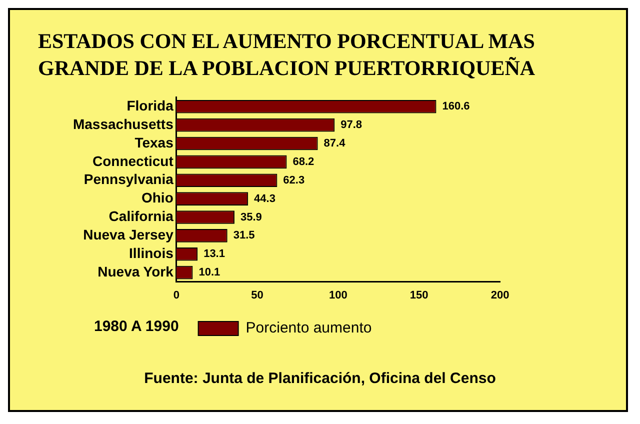  Describe the element at coordinates (157, 198) in the screenshot. I see `y-tick-label: Ohio` at that location.